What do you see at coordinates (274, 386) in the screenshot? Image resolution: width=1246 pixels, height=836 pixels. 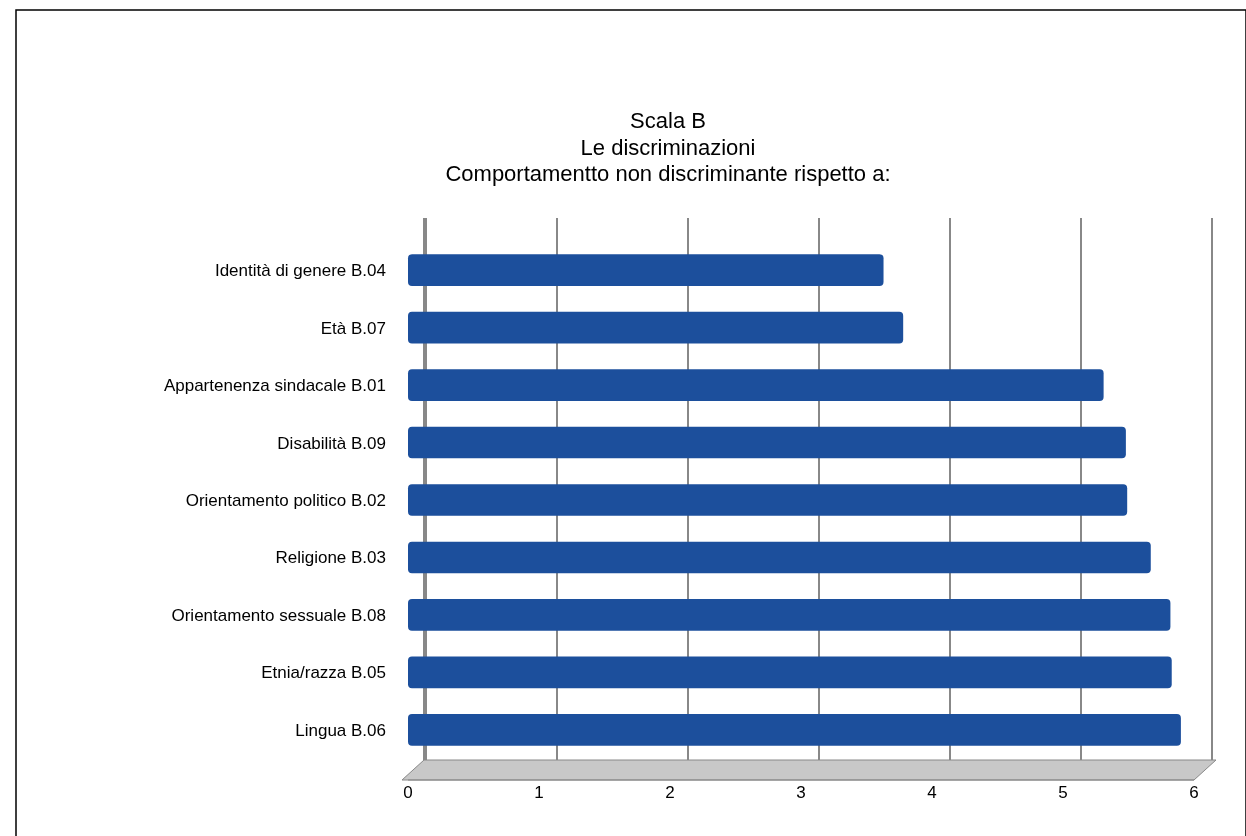 I see `y-tick-label: Appartenenza sindacale B.01` at bounding box center [274, 386].